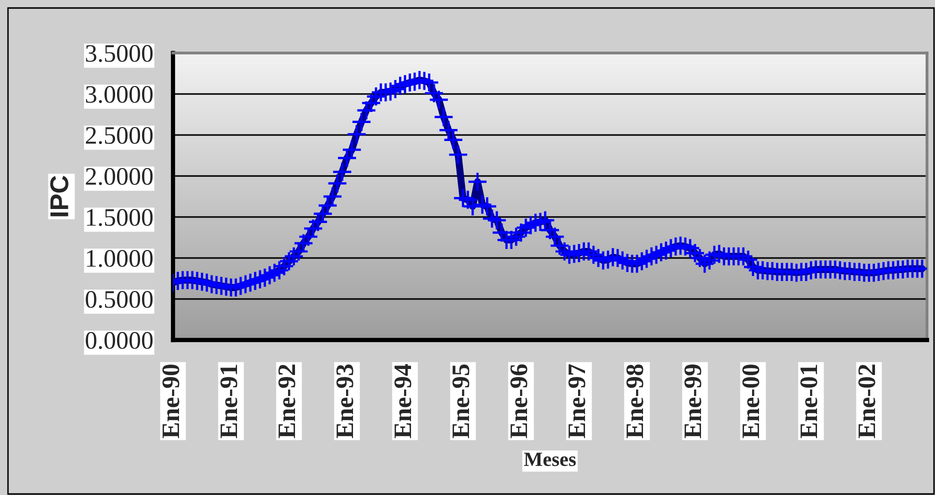 This screenshot has width=935, height=495. What do you see at coordinates (119, 135) in the screenshot?
I see `y-tick-label: 2.5000` at bounding box center [119, 135].